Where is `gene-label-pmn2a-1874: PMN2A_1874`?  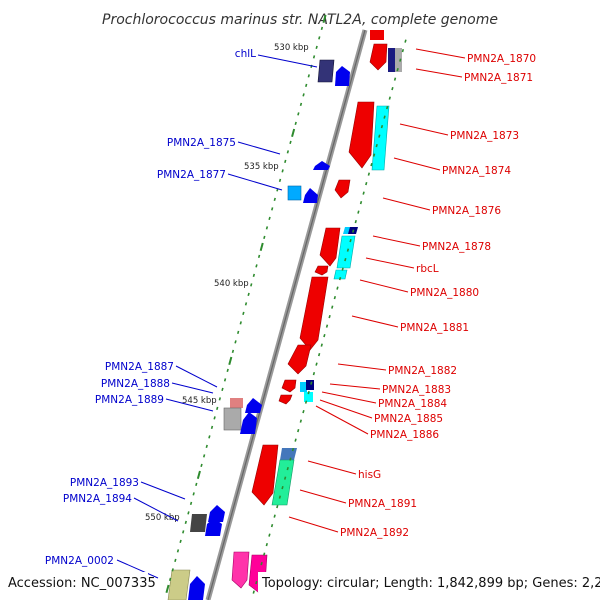
gene-label-pmn2a-1874: PMN2A_1874 is located at coordinates (476, 171).